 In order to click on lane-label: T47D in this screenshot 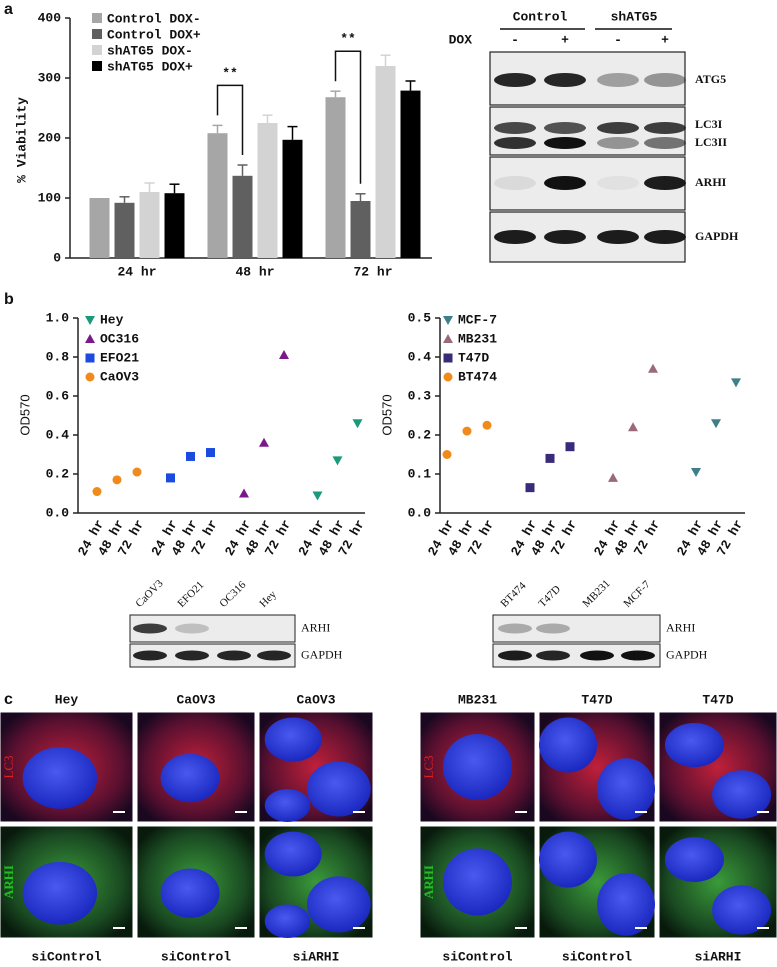, I will do `click(549, 596)`.